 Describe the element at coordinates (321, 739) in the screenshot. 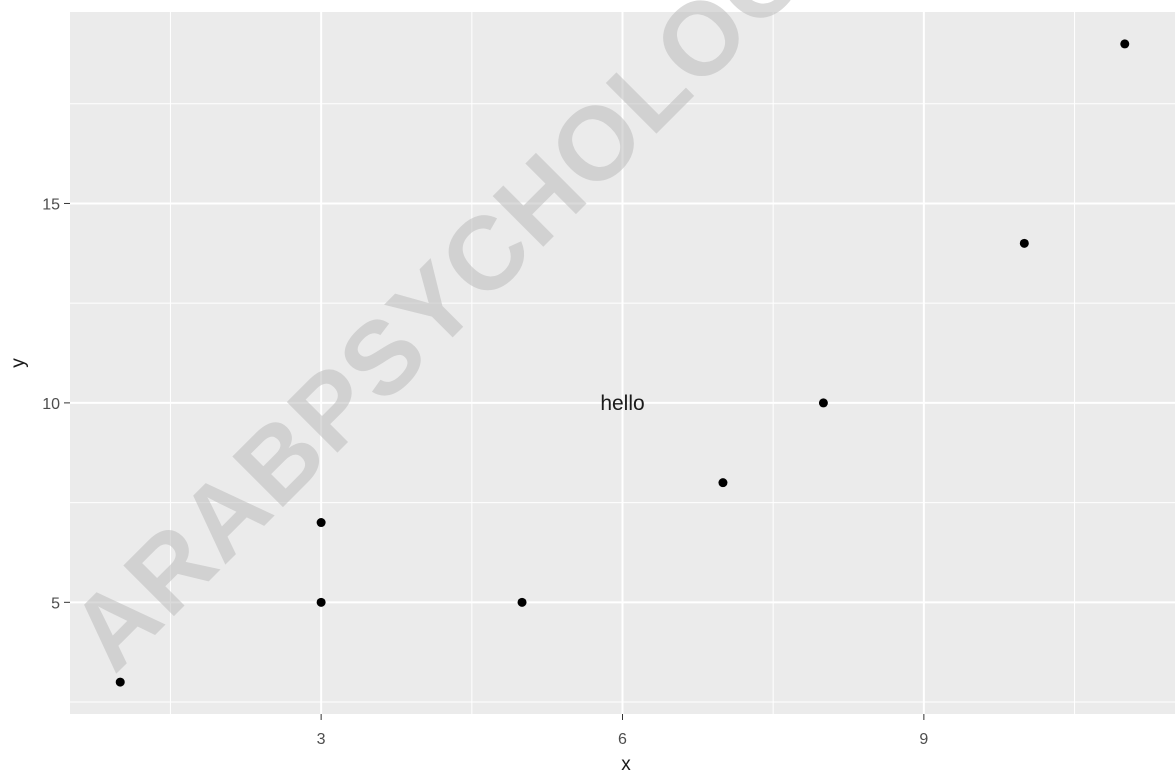

I see `x-tick-label: 3` at that location.